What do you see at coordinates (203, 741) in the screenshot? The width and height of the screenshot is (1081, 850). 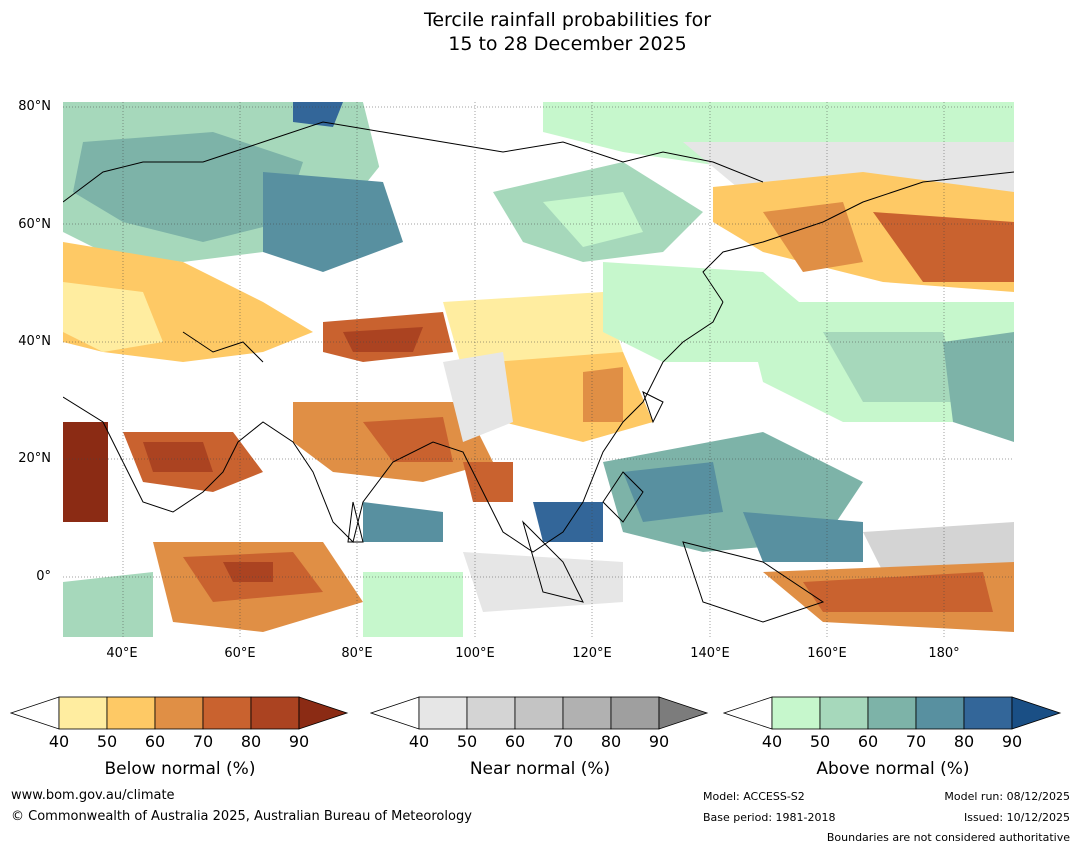 I see `tick-below-70: 70` at bounding box center [203, 741].